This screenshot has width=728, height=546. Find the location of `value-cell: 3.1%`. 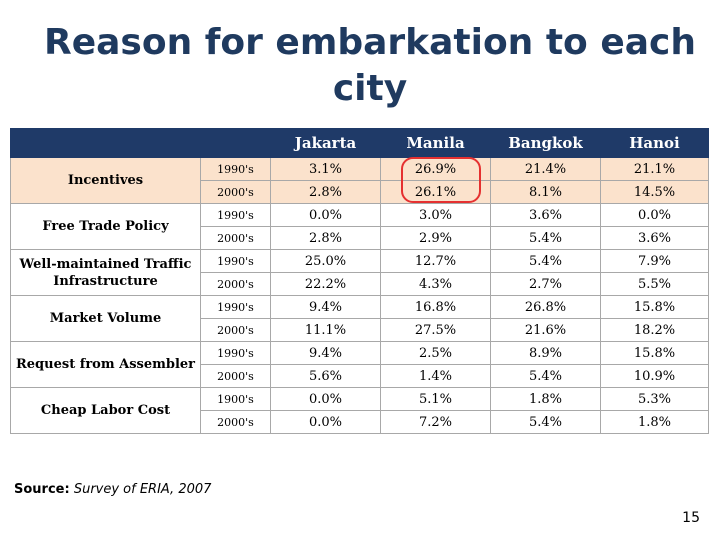

value-cell: 3.1% is located at coordinates (325, 169).